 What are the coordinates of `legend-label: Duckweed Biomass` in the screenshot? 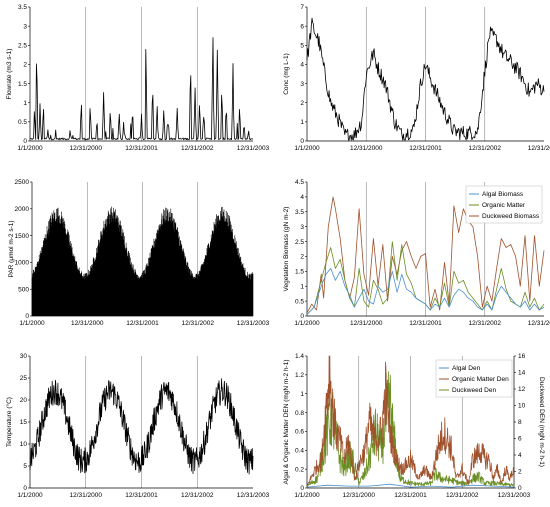 It's located at (511, 216).